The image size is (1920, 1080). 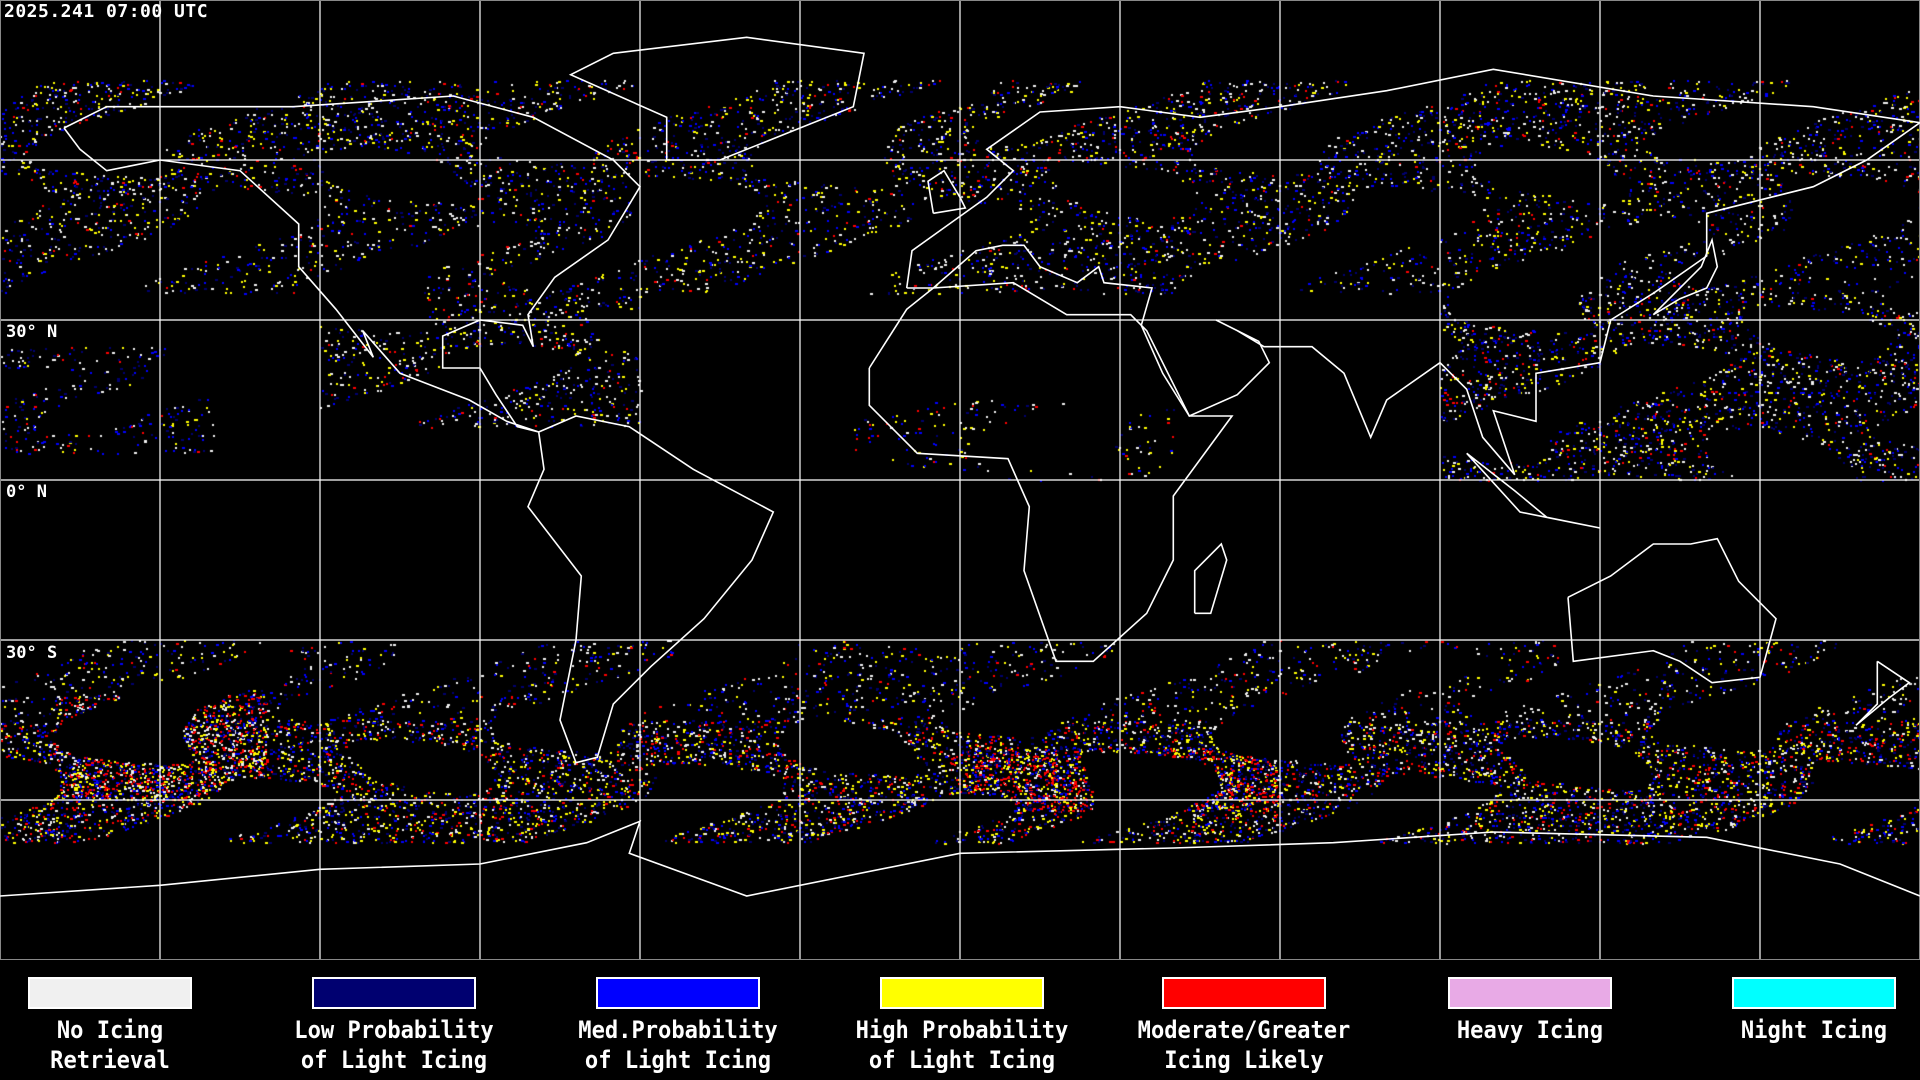 What do you see at coordinates (678, 1030) in the screenshot?
I see `legend-label-line1: Med.Probability` at bounding box center [678, 1030].